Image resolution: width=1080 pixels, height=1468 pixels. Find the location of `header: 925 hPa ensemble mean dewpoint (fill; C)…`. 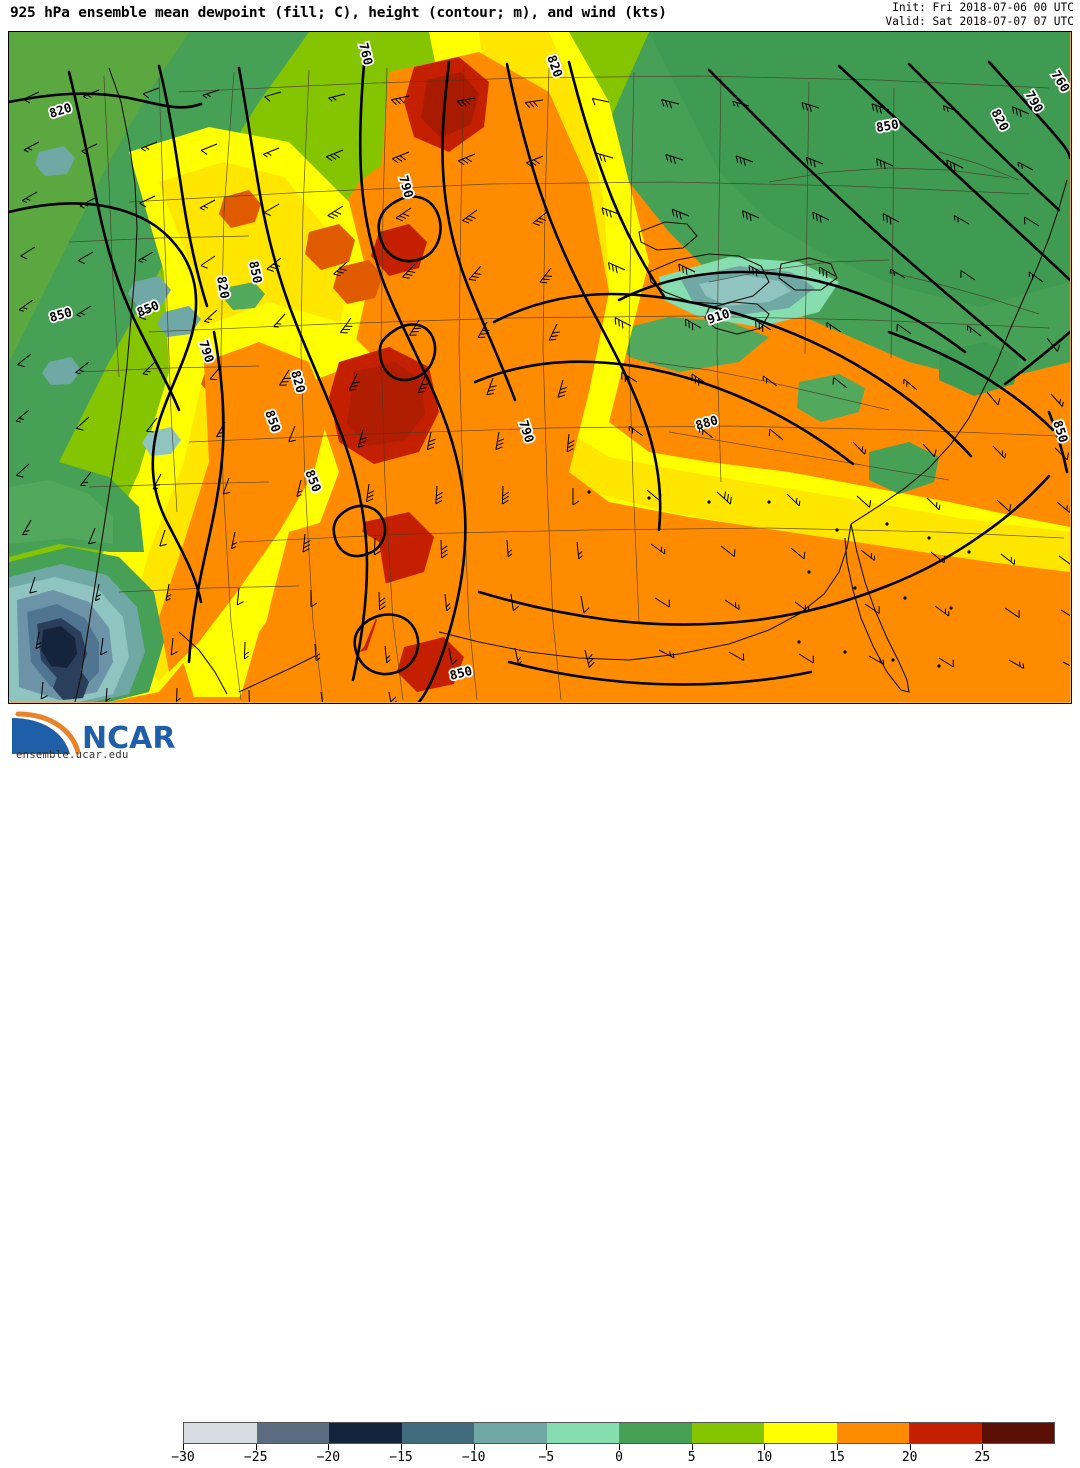

header: 925 hPa ensemble mean dewpoint (fill; C)… is located at coordinates (540, 15).